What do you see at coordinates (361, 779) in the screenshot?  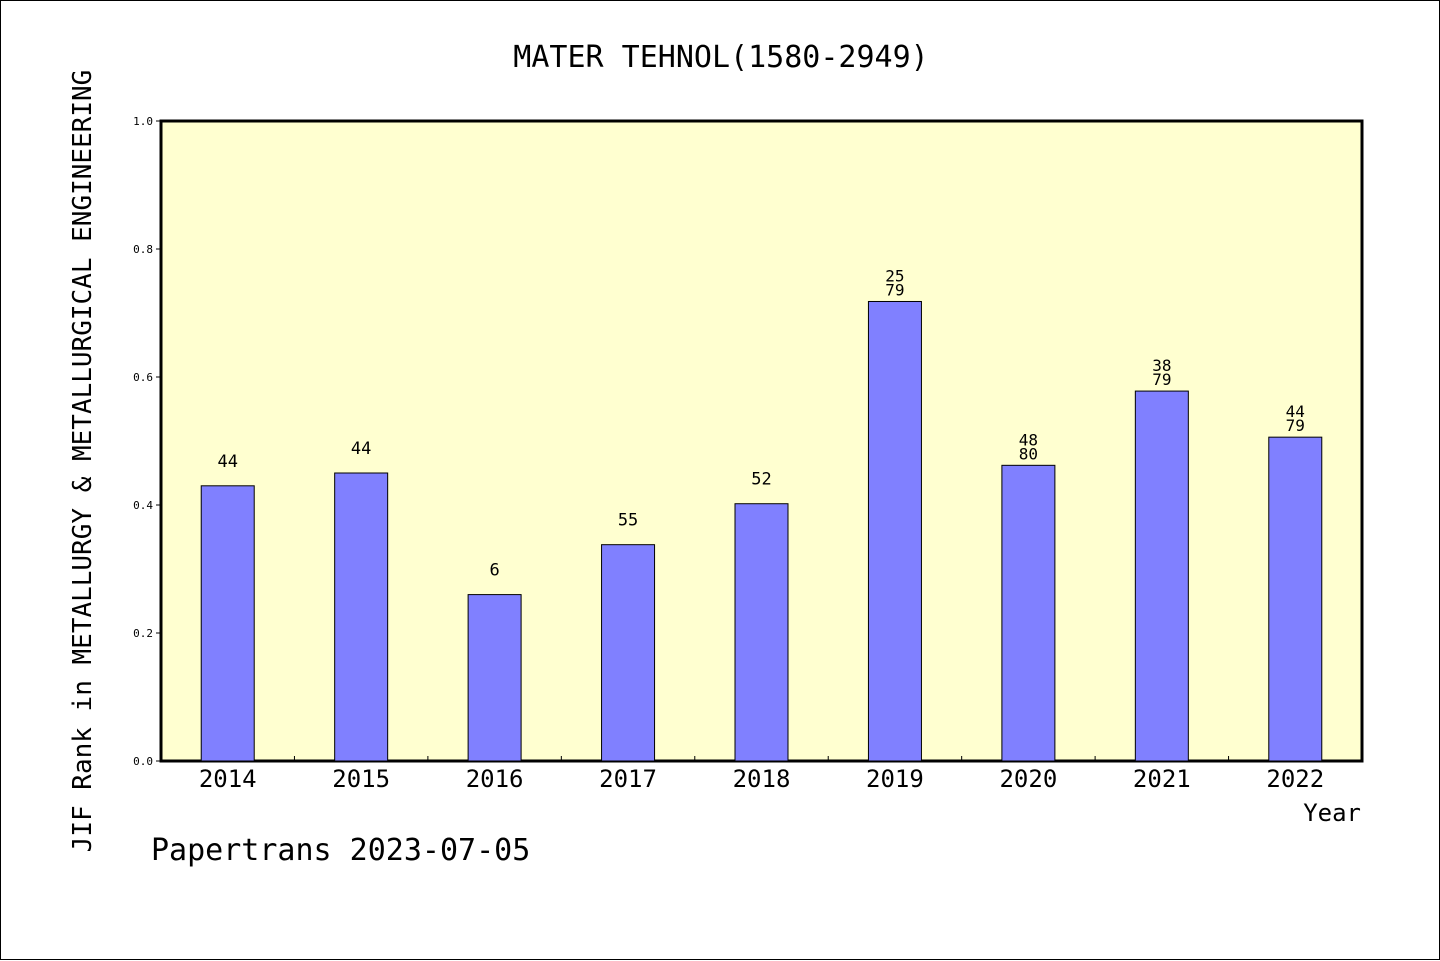 I see `x-tick-label: 2015` at bounding box center [361, 779].